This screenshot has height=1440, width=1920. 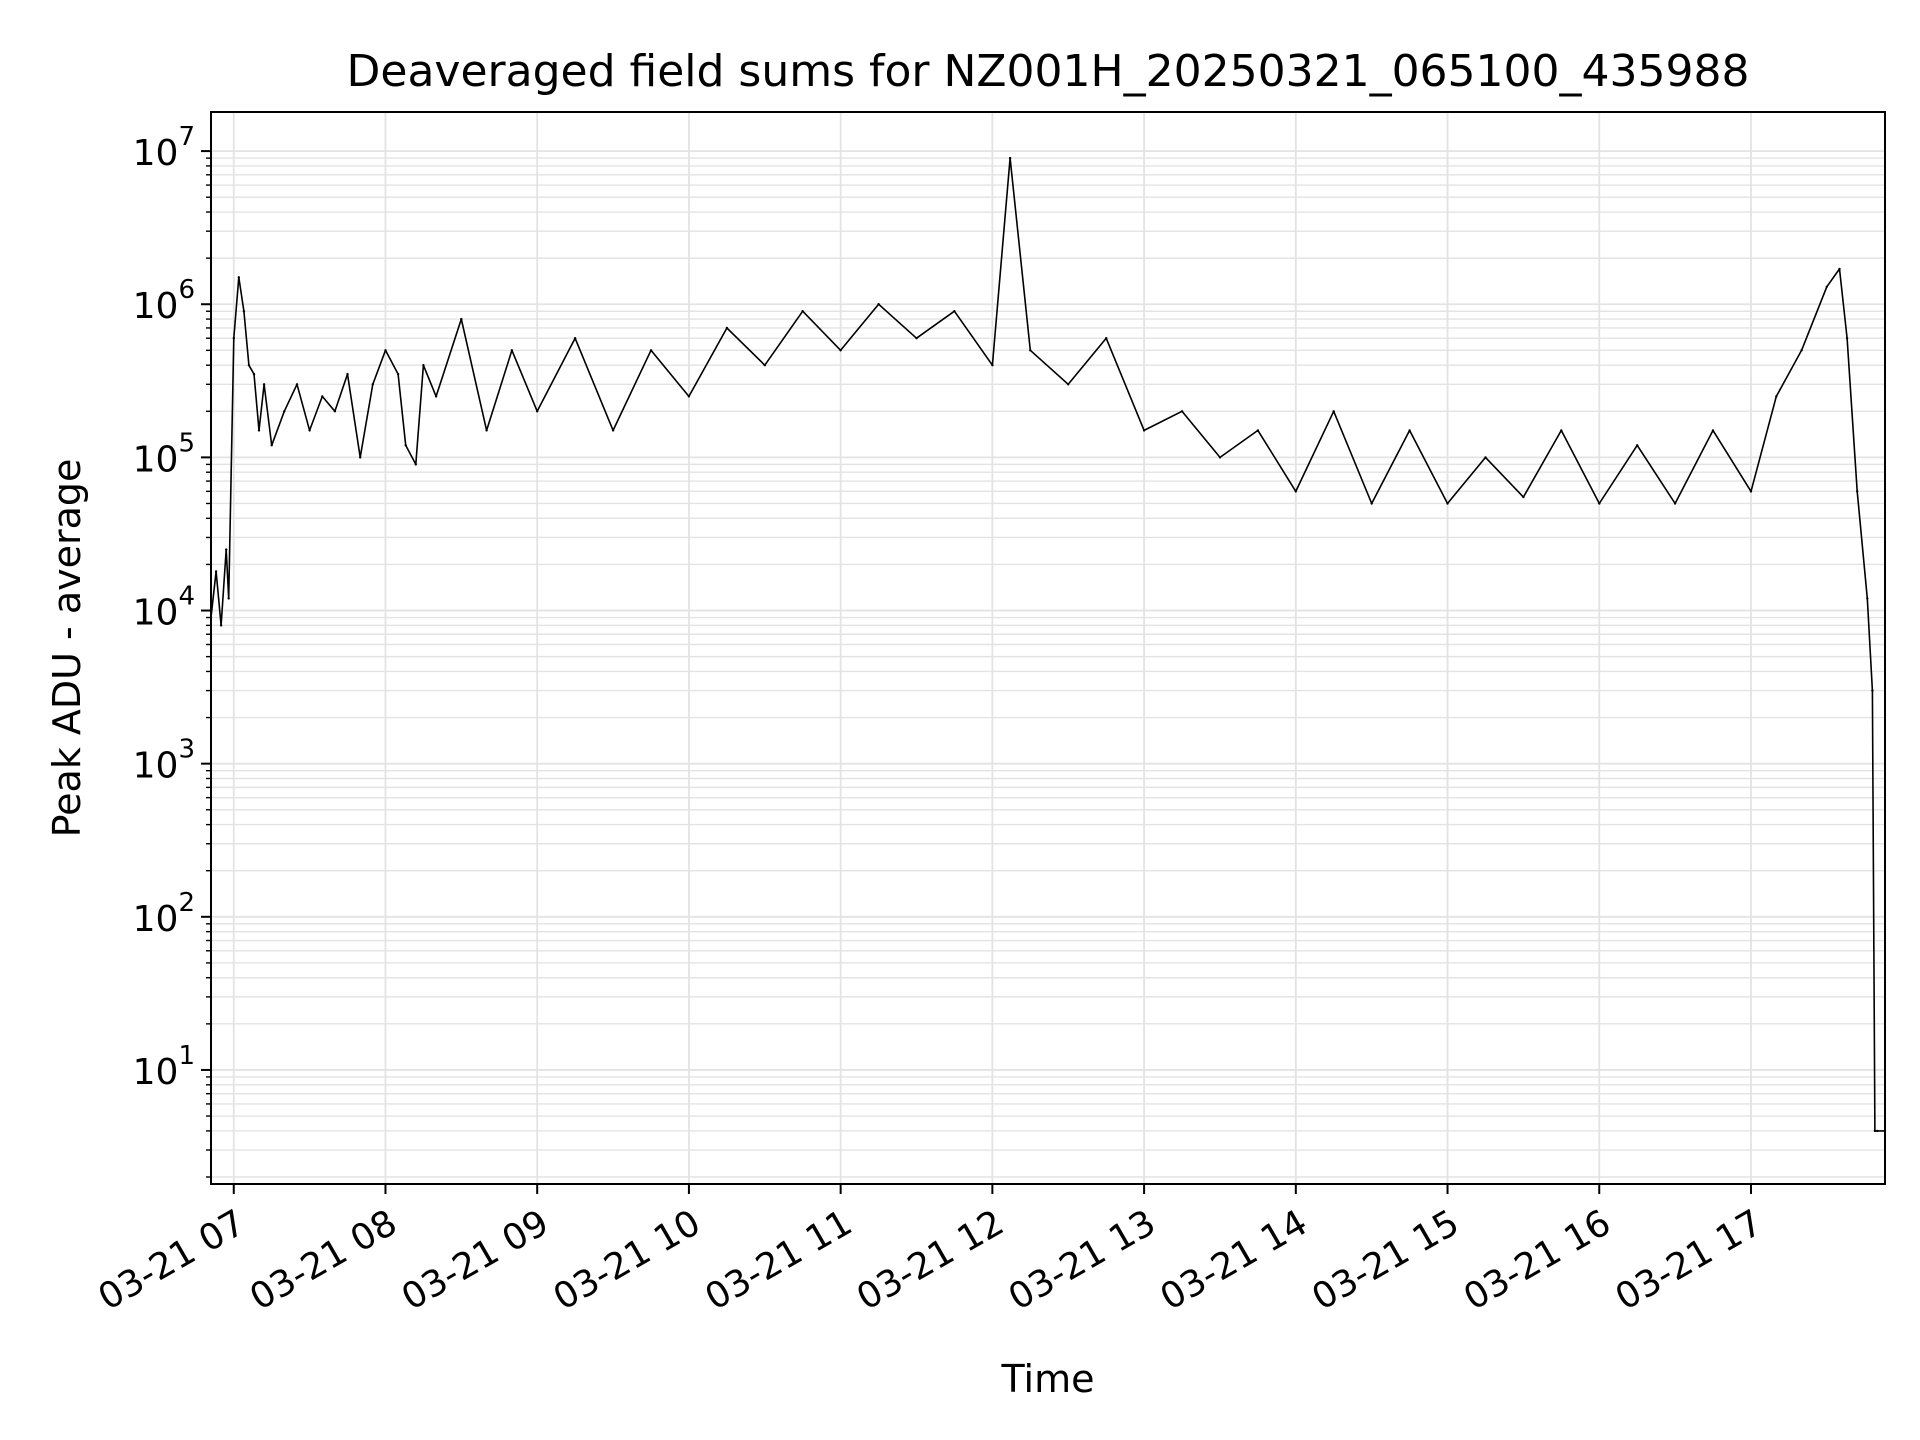 What do you see at coordinates (1689, 1260) in the screenshot?
I see `x-tick-label: 03-21 17` at bounding box center [1689, 1260].